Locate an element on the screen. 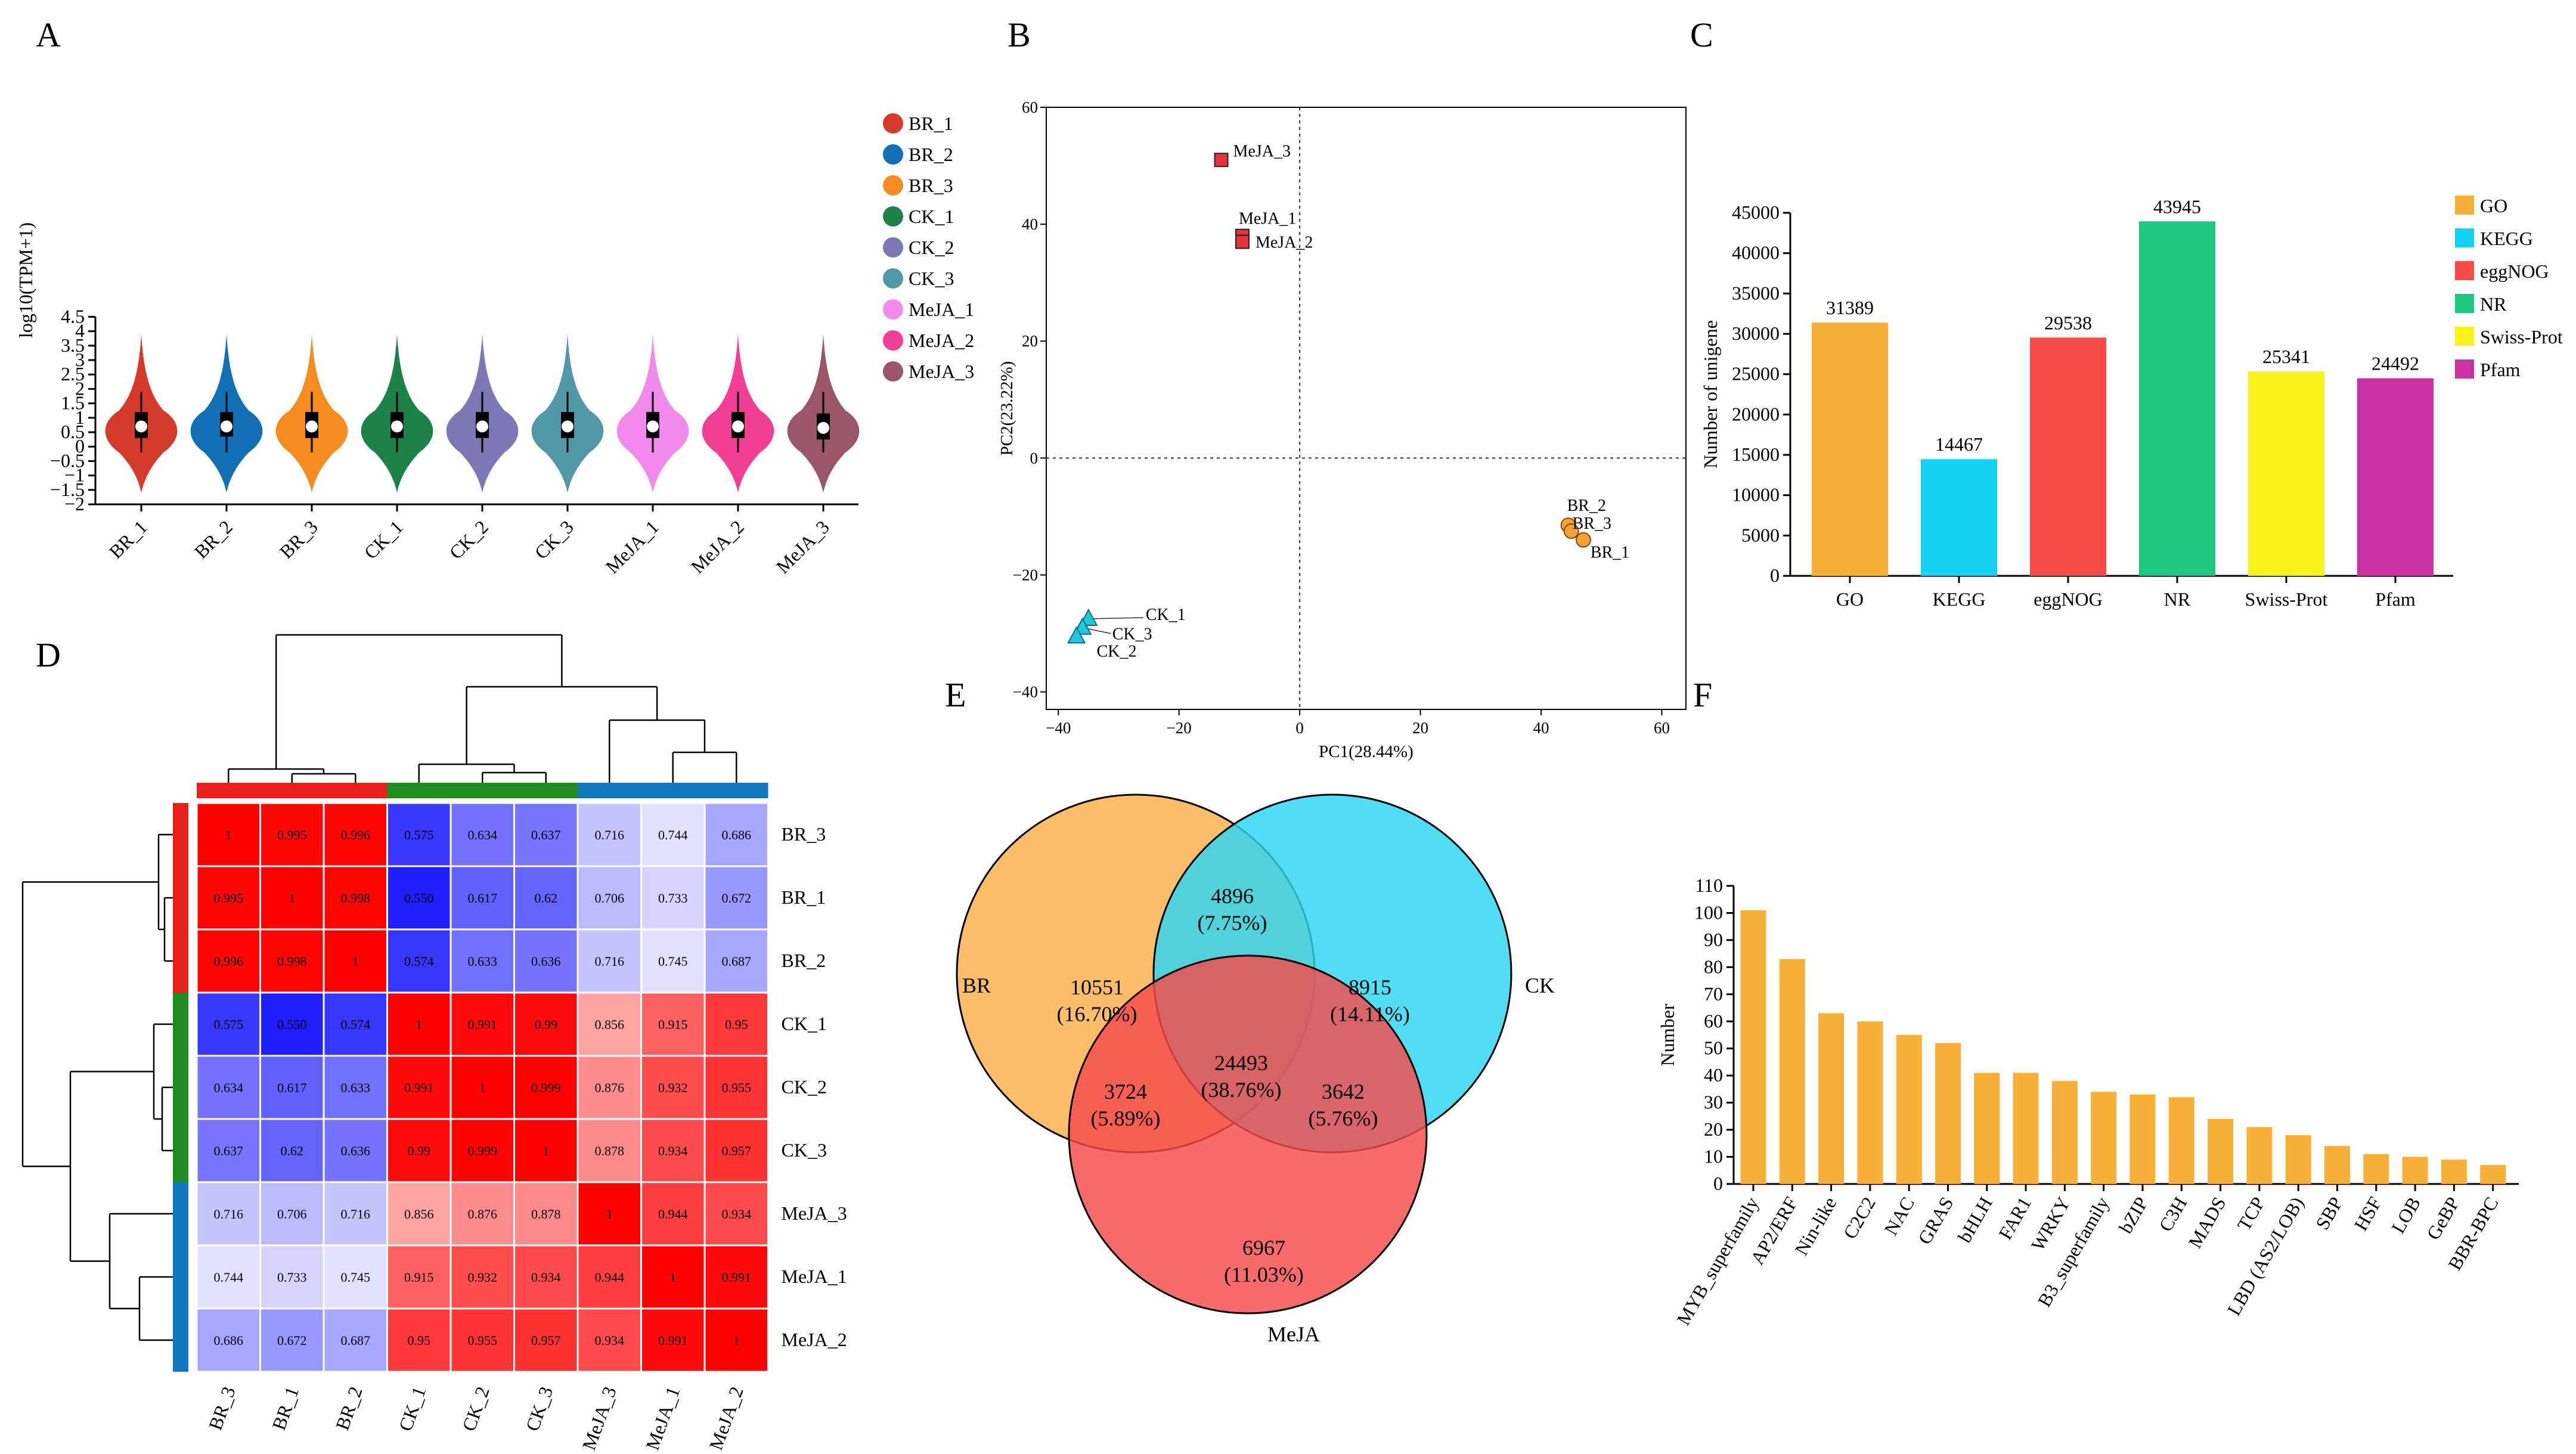 This screenshot has width=2576, height=1454. y-axis-title: Number is located at coordinates (1667, 1034).